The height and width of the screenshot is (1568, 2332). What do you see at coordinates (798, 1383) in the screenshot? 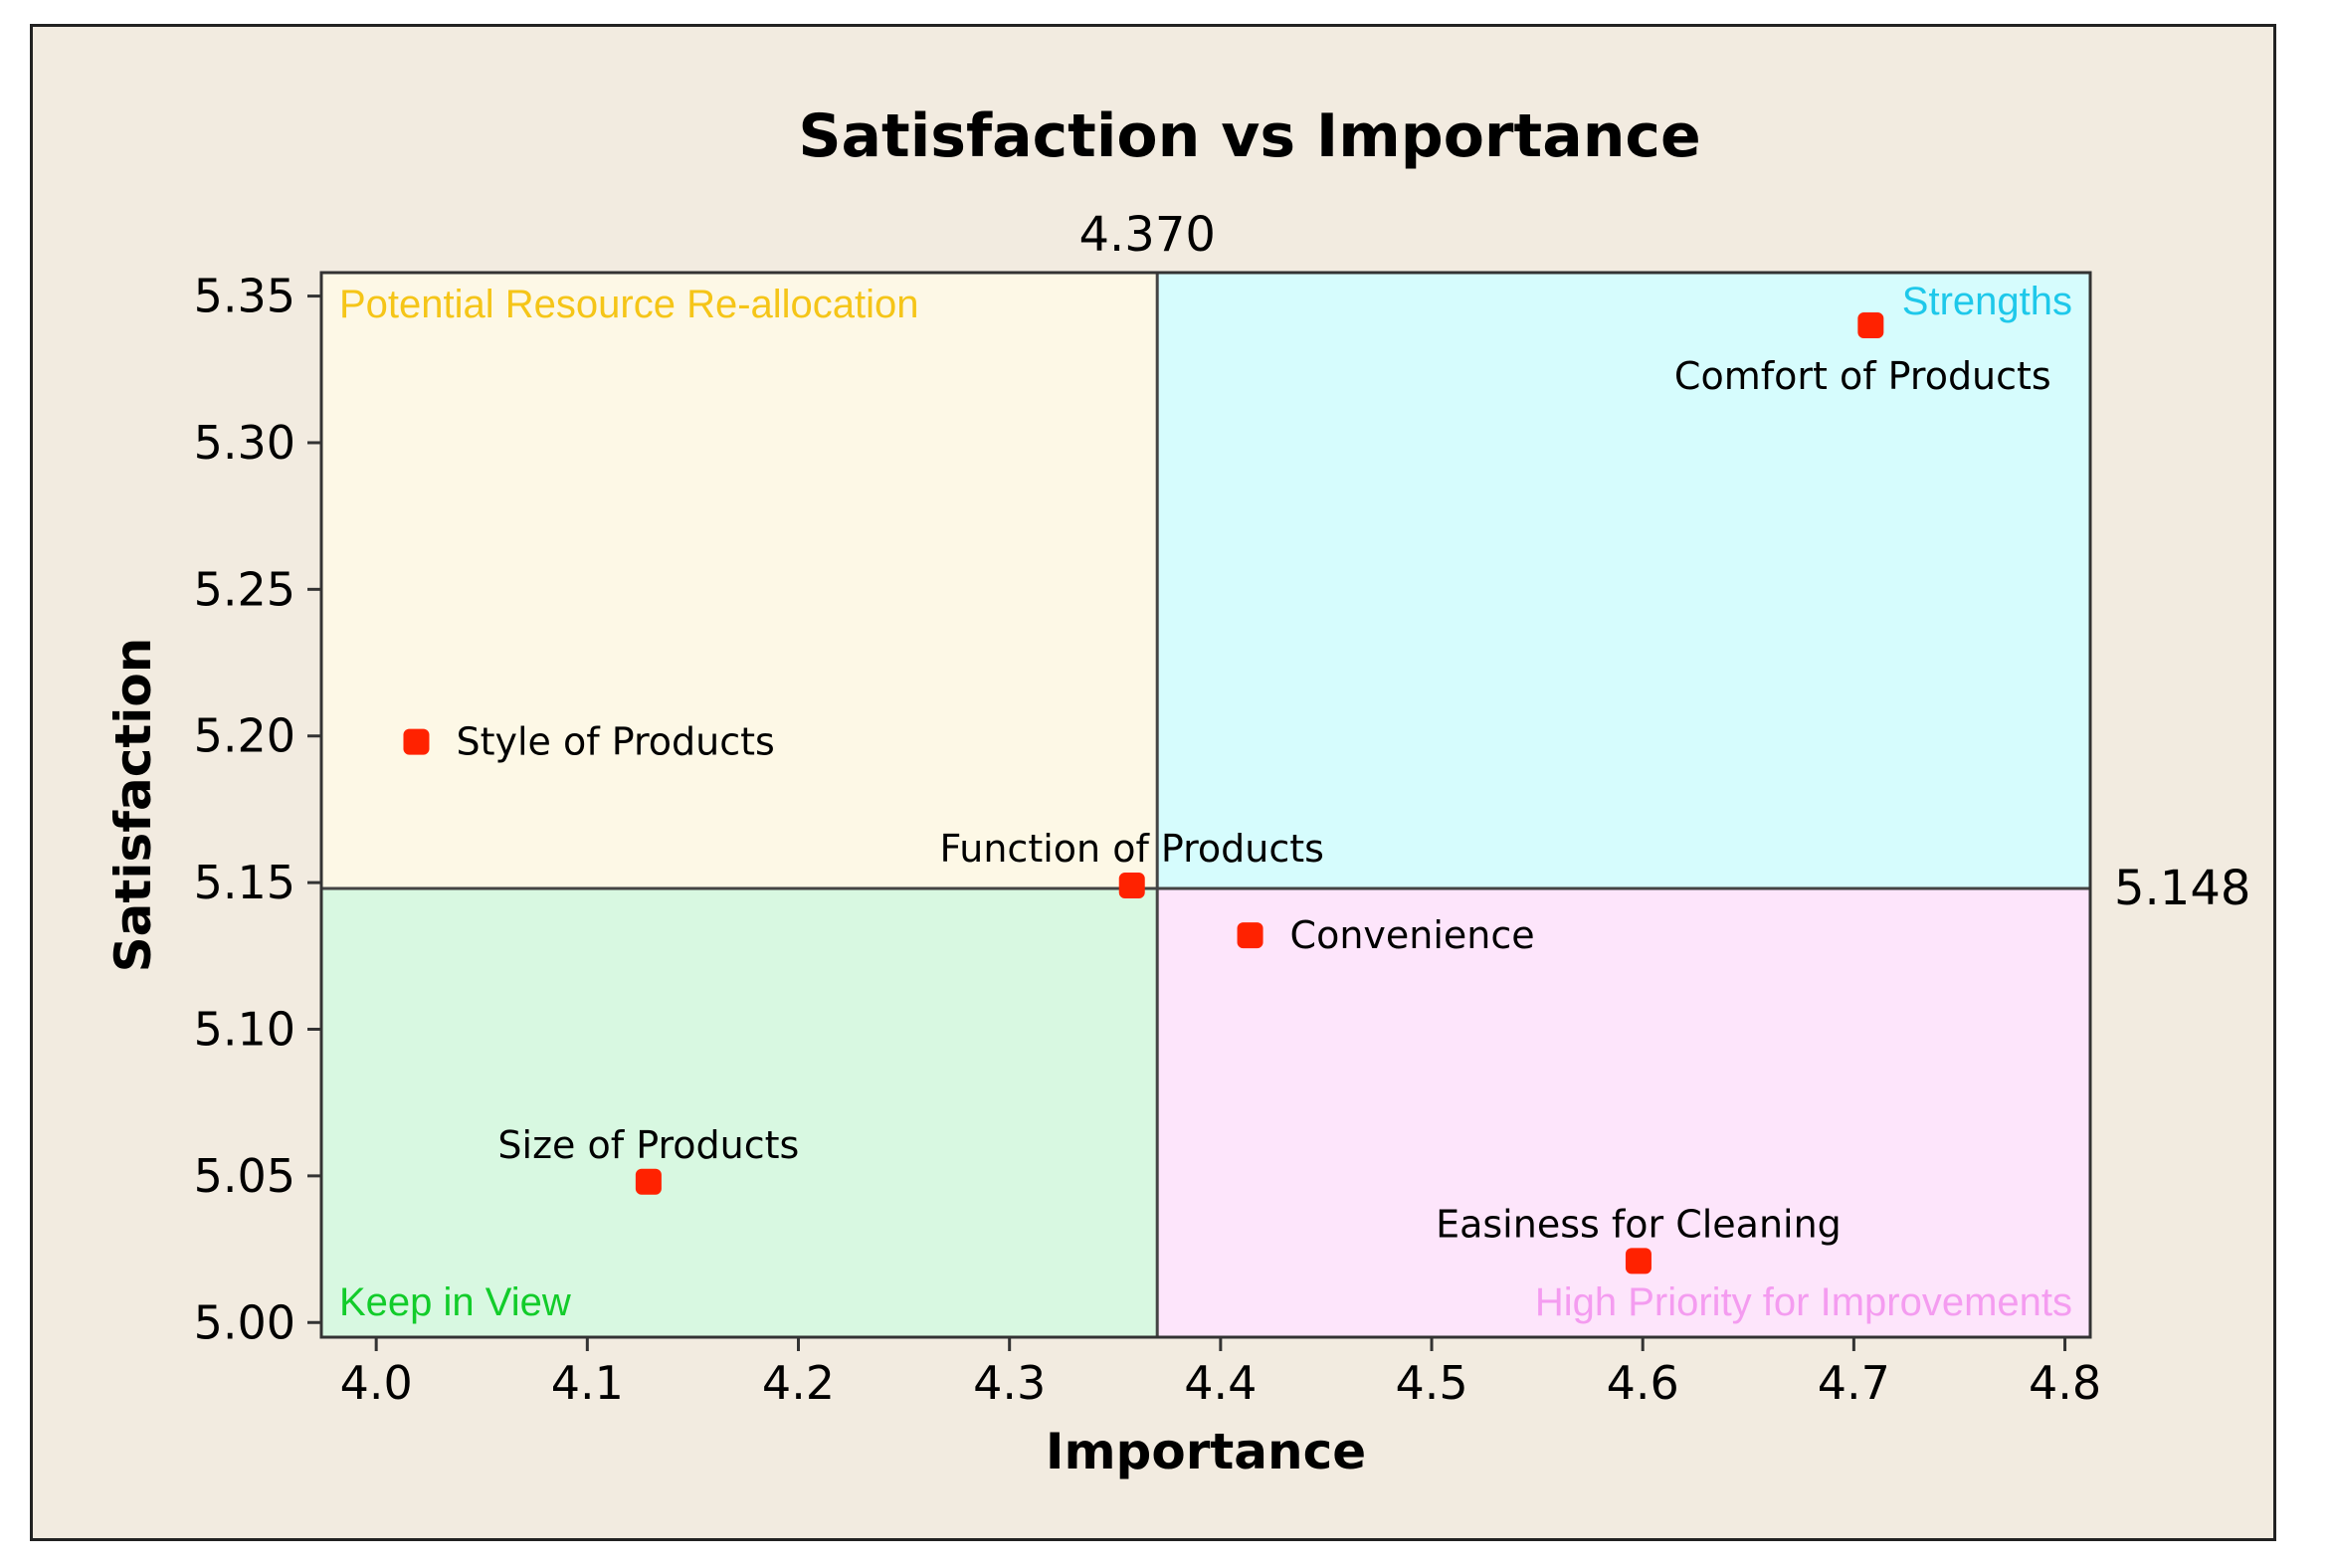
I see `x-tick-label: 4.2` at bounding box center [798, 1383].